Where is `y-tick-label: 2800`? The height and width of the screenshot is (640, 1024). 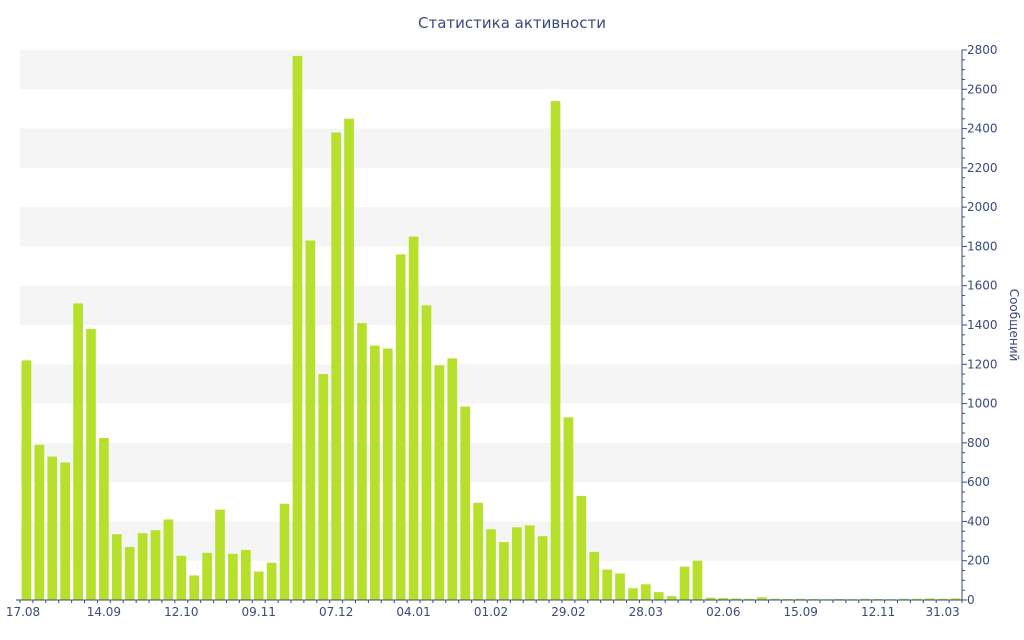 y-tick-label: 2800 is located at coordinates (982, 50).